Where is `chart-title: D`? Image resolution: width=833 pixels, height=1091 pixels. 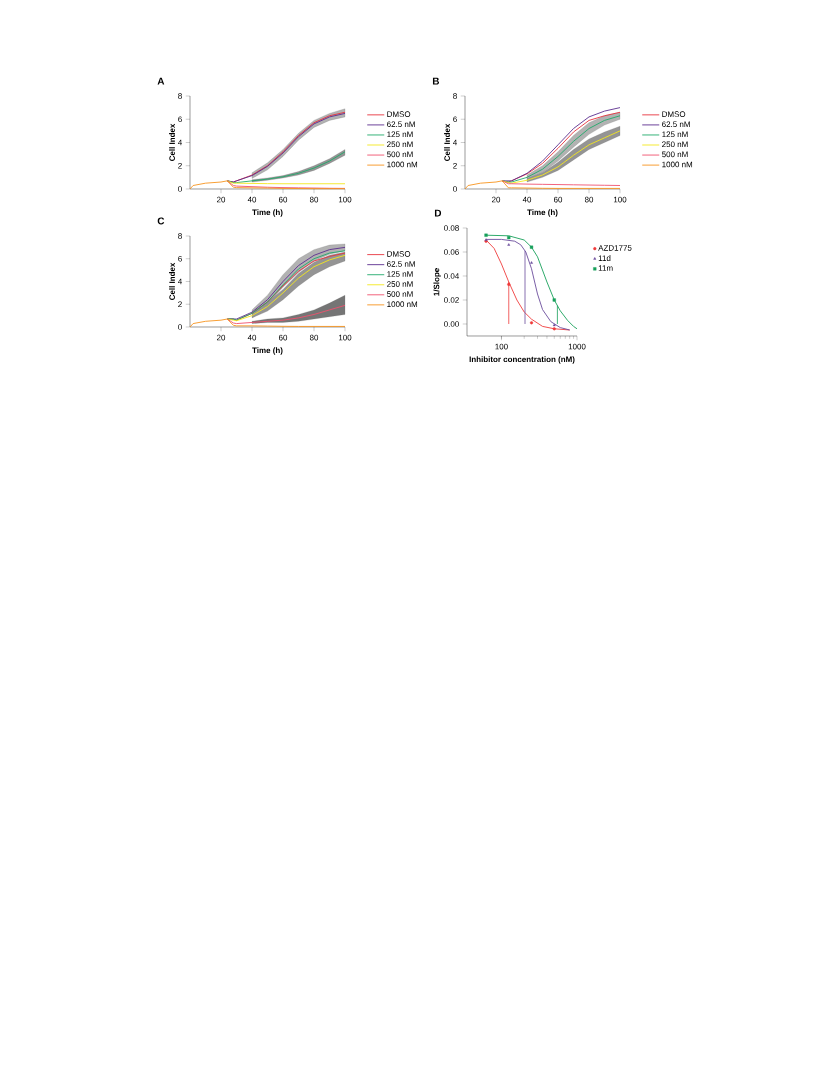
chart-title: D is located at coordinates (438, 213).